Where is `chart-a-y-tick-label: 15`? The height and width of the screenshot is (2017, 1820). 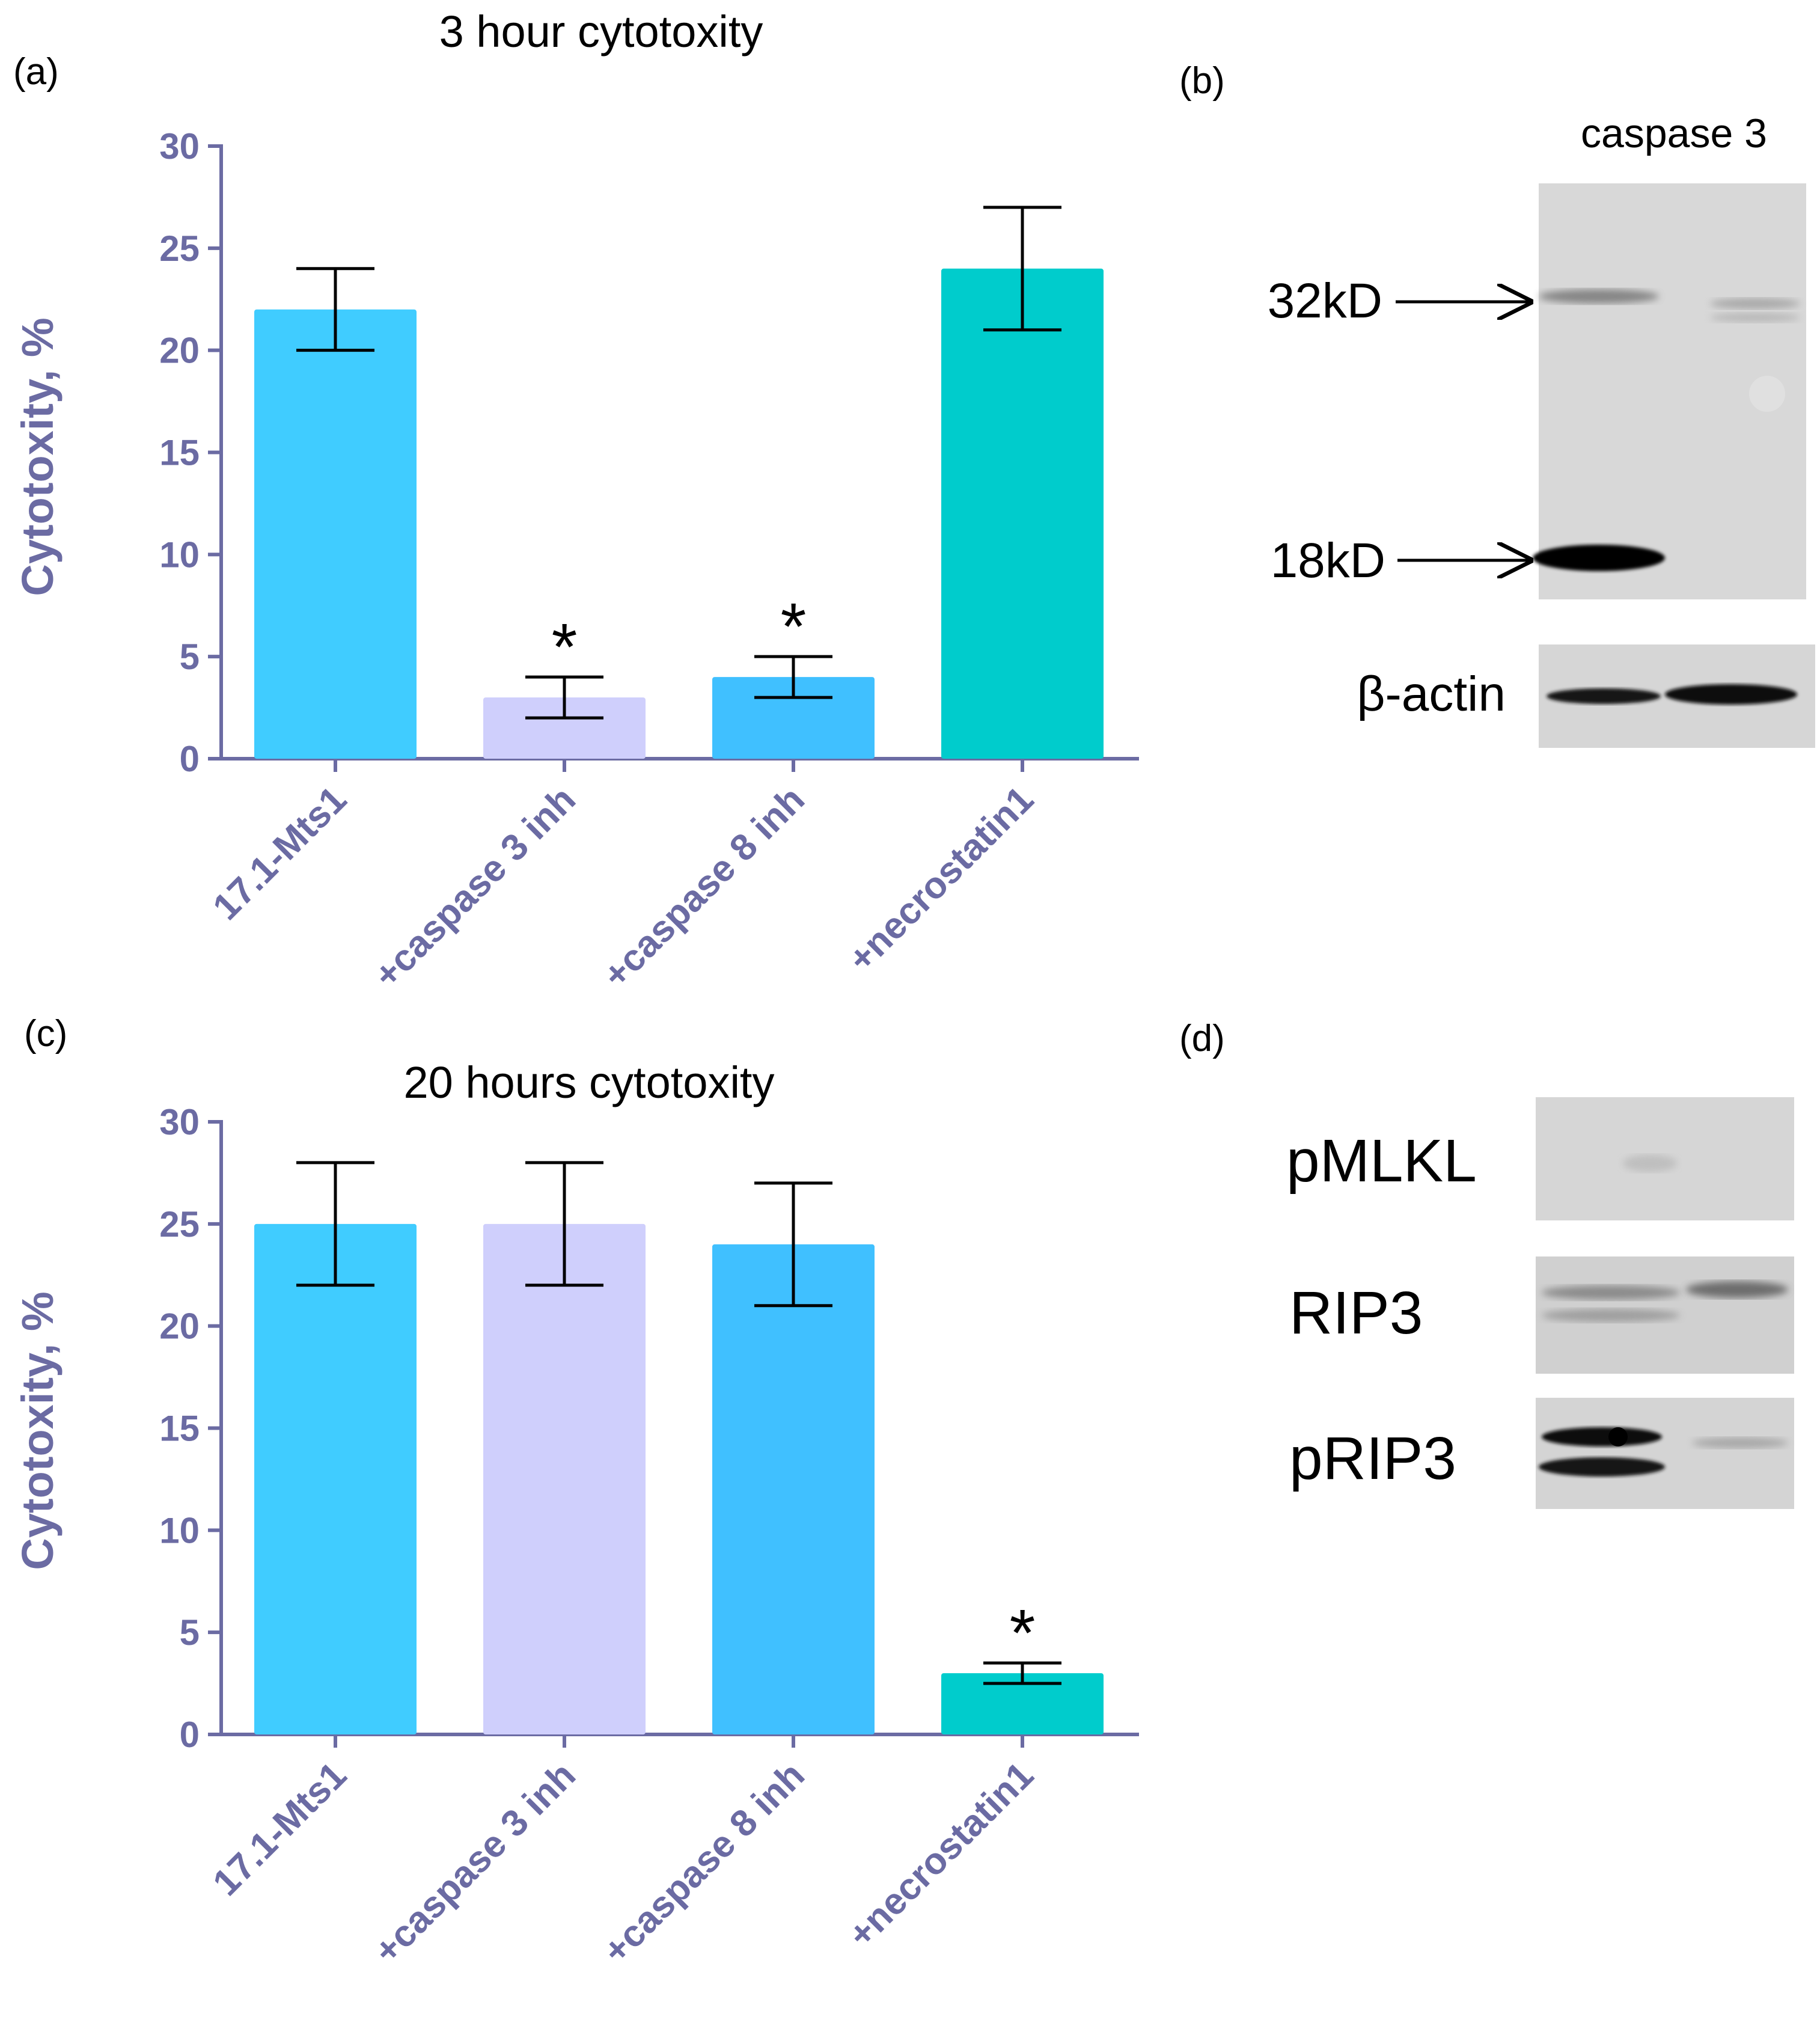
chart-a-y-tick-label: 15 is located at coordinates (179, 453).